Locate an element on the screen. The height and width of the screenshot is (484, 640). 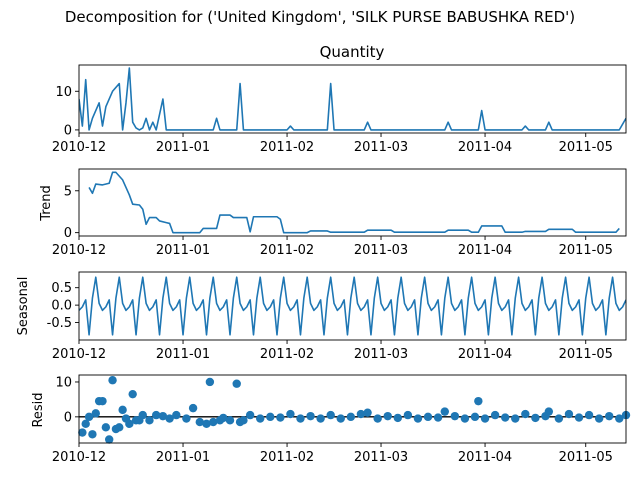
y-tick-label: 0.5 is located at coordinates (61, 288).